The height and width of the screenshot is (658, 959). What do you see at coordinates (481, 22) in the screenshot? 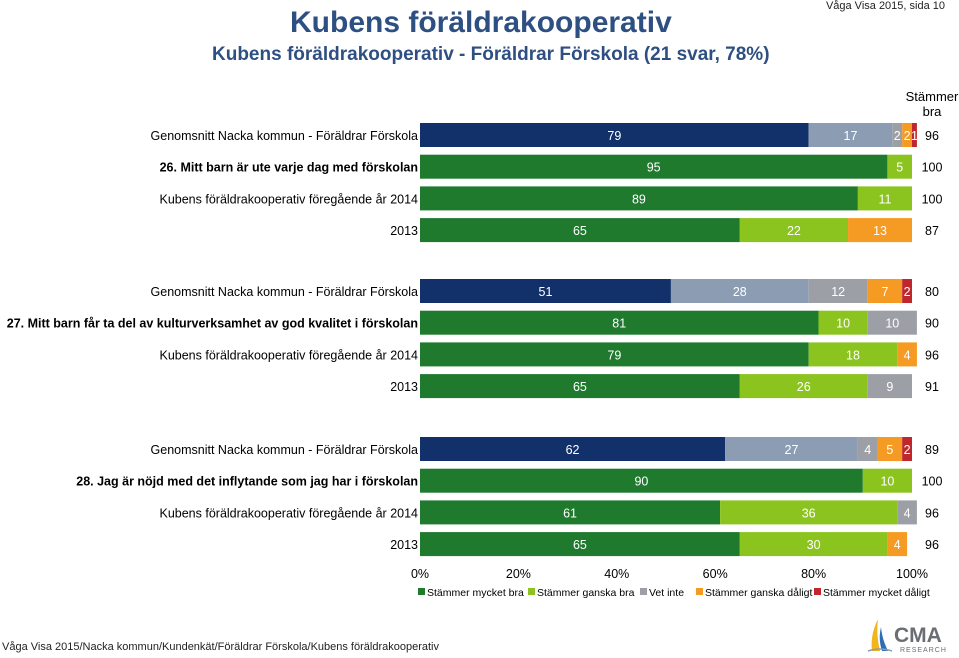
I see `page-title: Kubens föräldrakooperativ` at bounding box center [481, 22].